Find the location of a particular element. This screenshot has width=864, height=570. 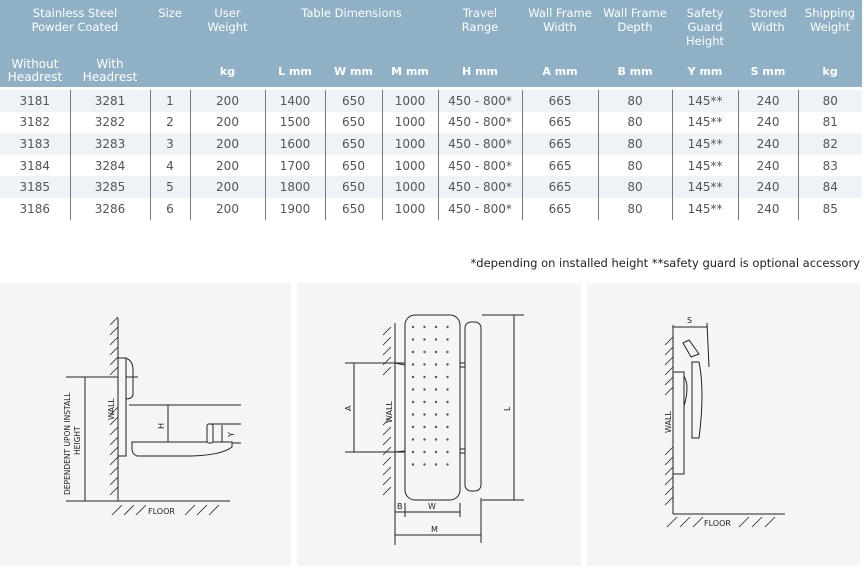

header-safety-guard-height: Safety Guard Height is located at coordinates (705, 28).